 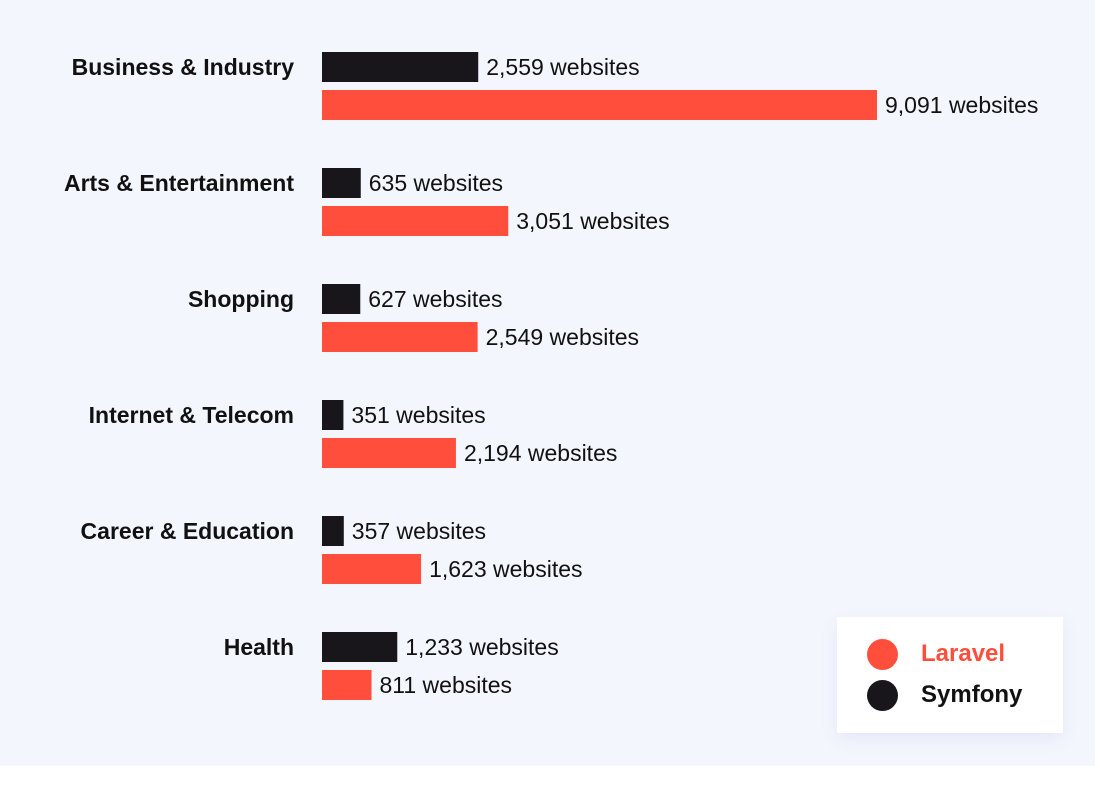 What do you see at coordinates (562, 67) in the screenshot?
I see `value-label-symfony-business-and-industry: 2,559 websites` at bounding box center [562, 67].